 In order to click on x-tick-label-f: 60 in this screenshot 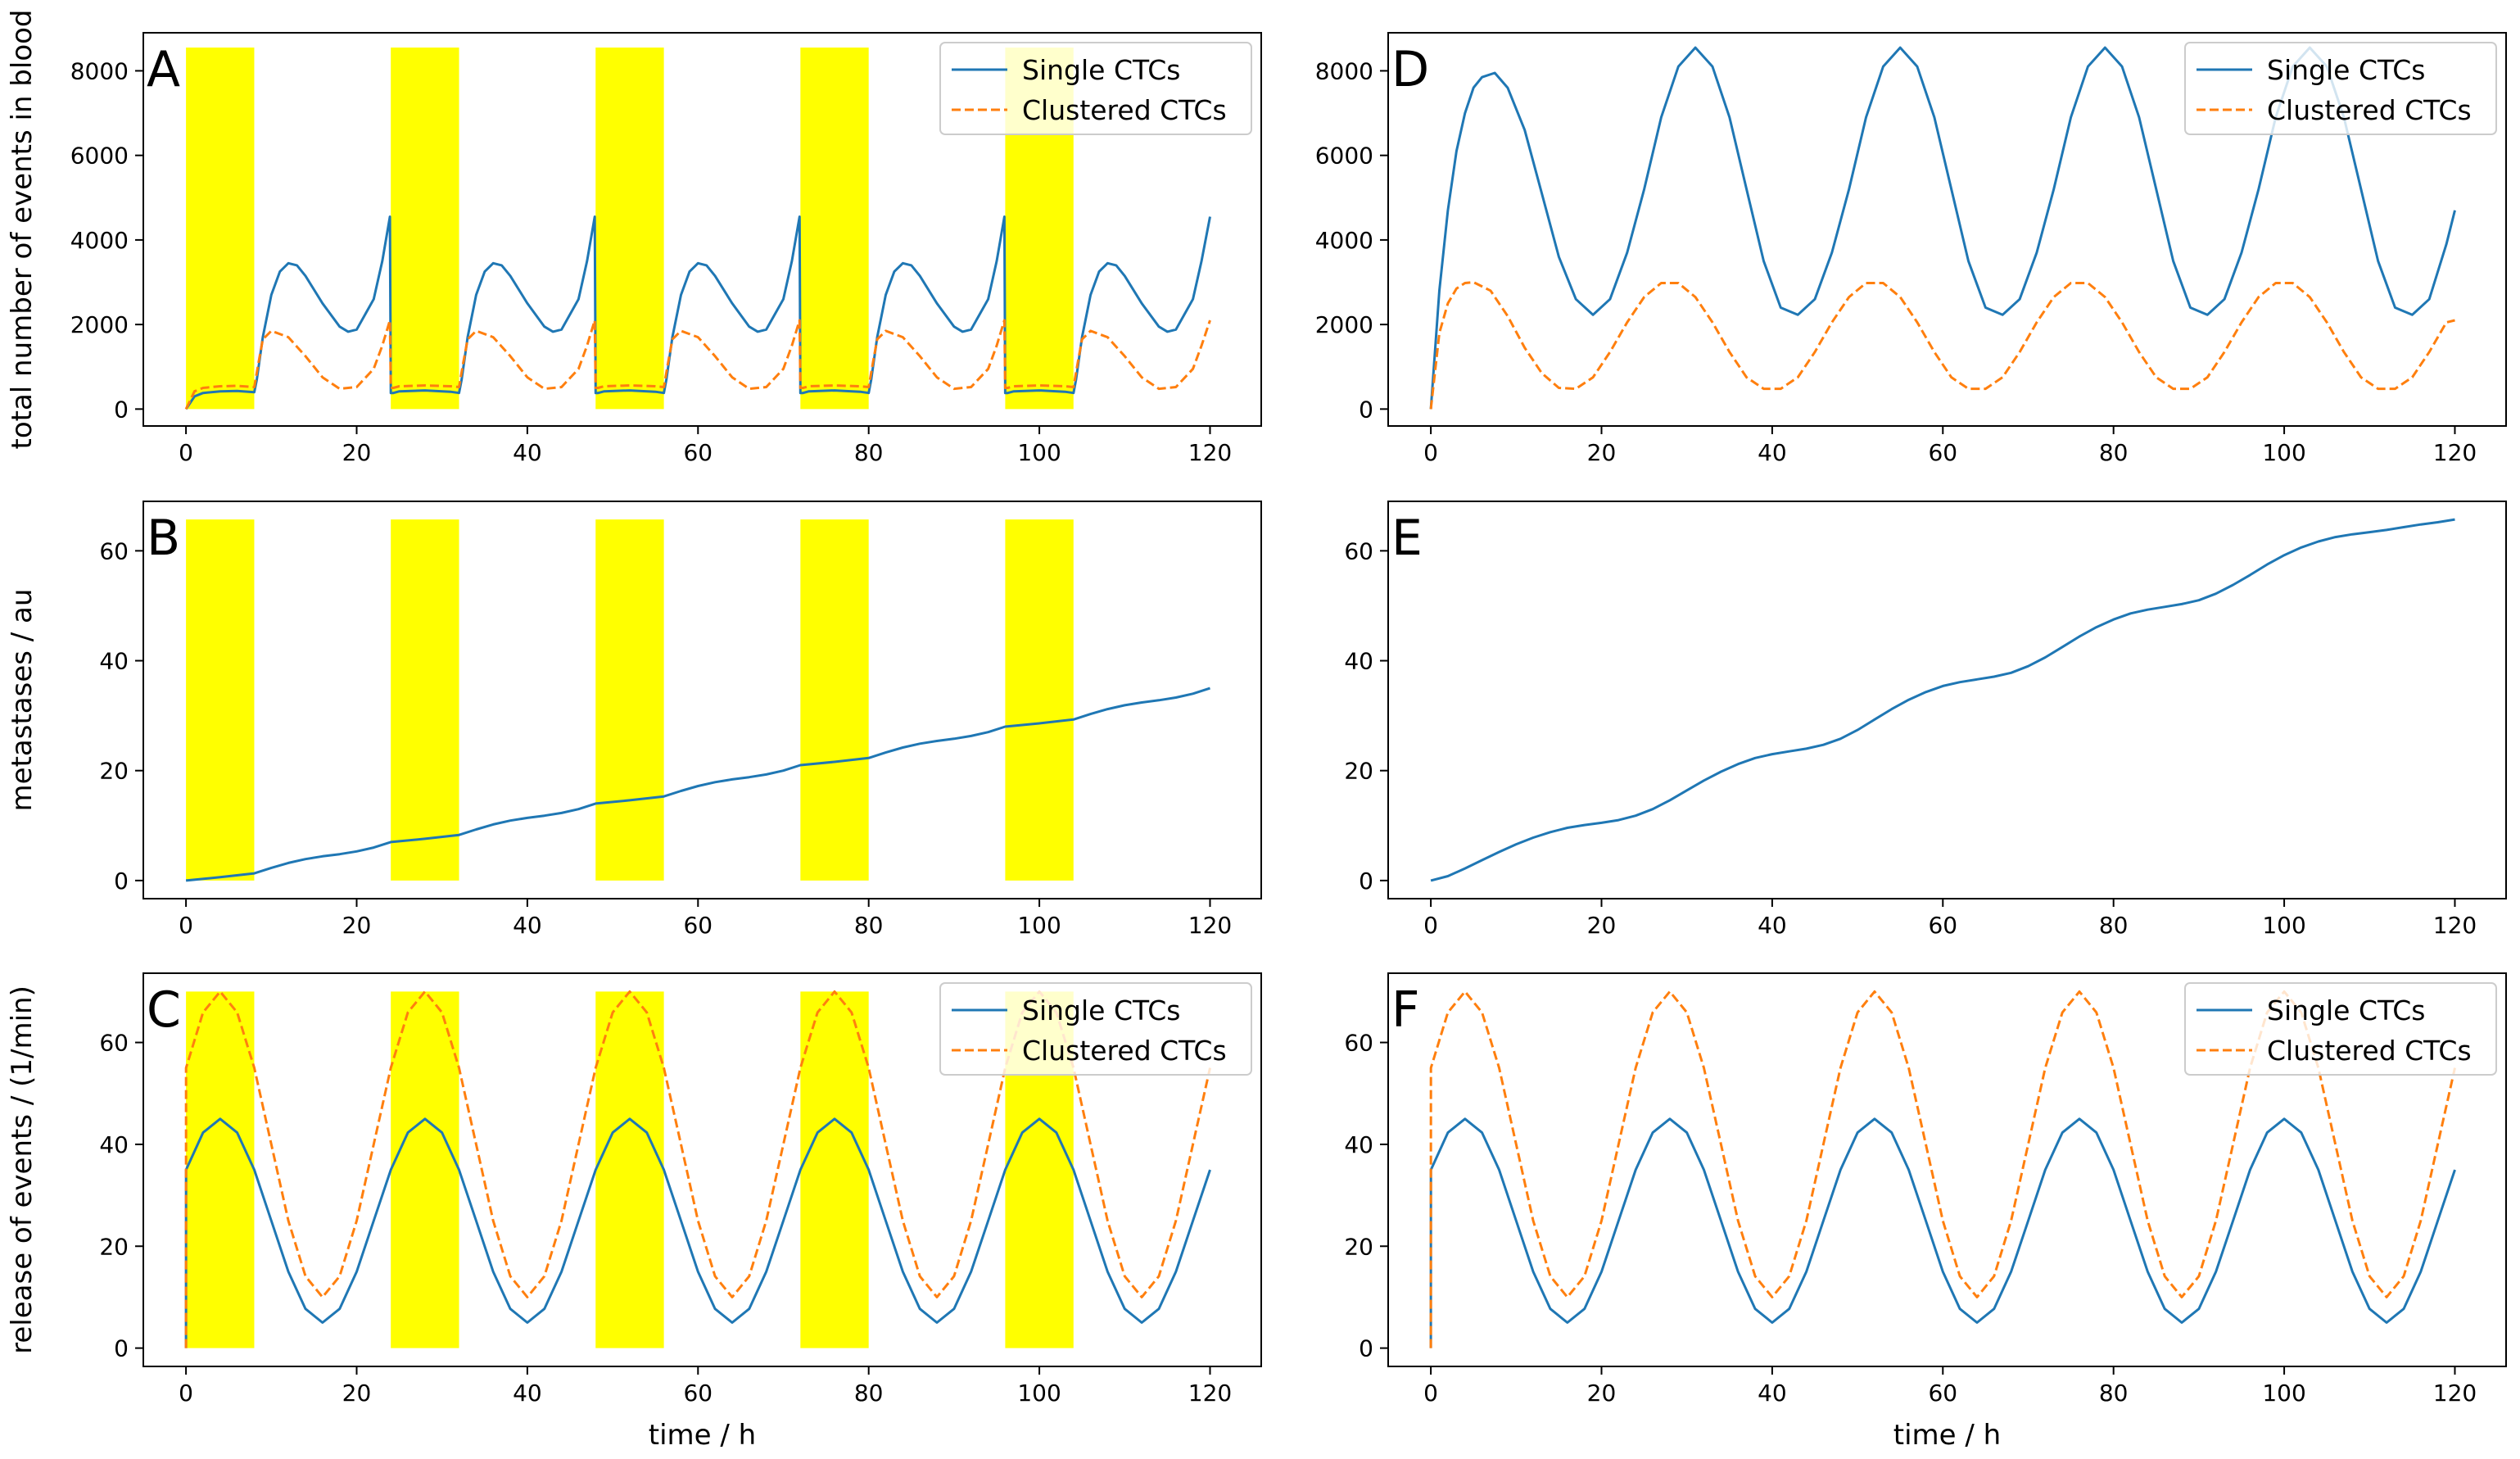, I will do `click(1943, 1394)`.